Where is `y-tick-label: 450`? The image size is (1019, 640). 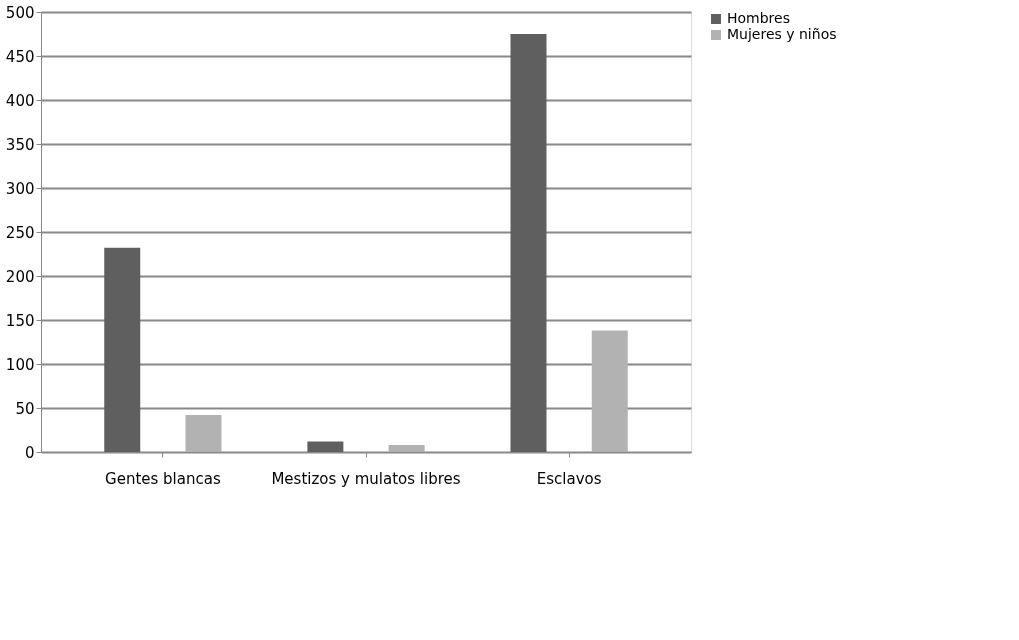 y-tick-label: 450 is located at coordinates (20, 56).